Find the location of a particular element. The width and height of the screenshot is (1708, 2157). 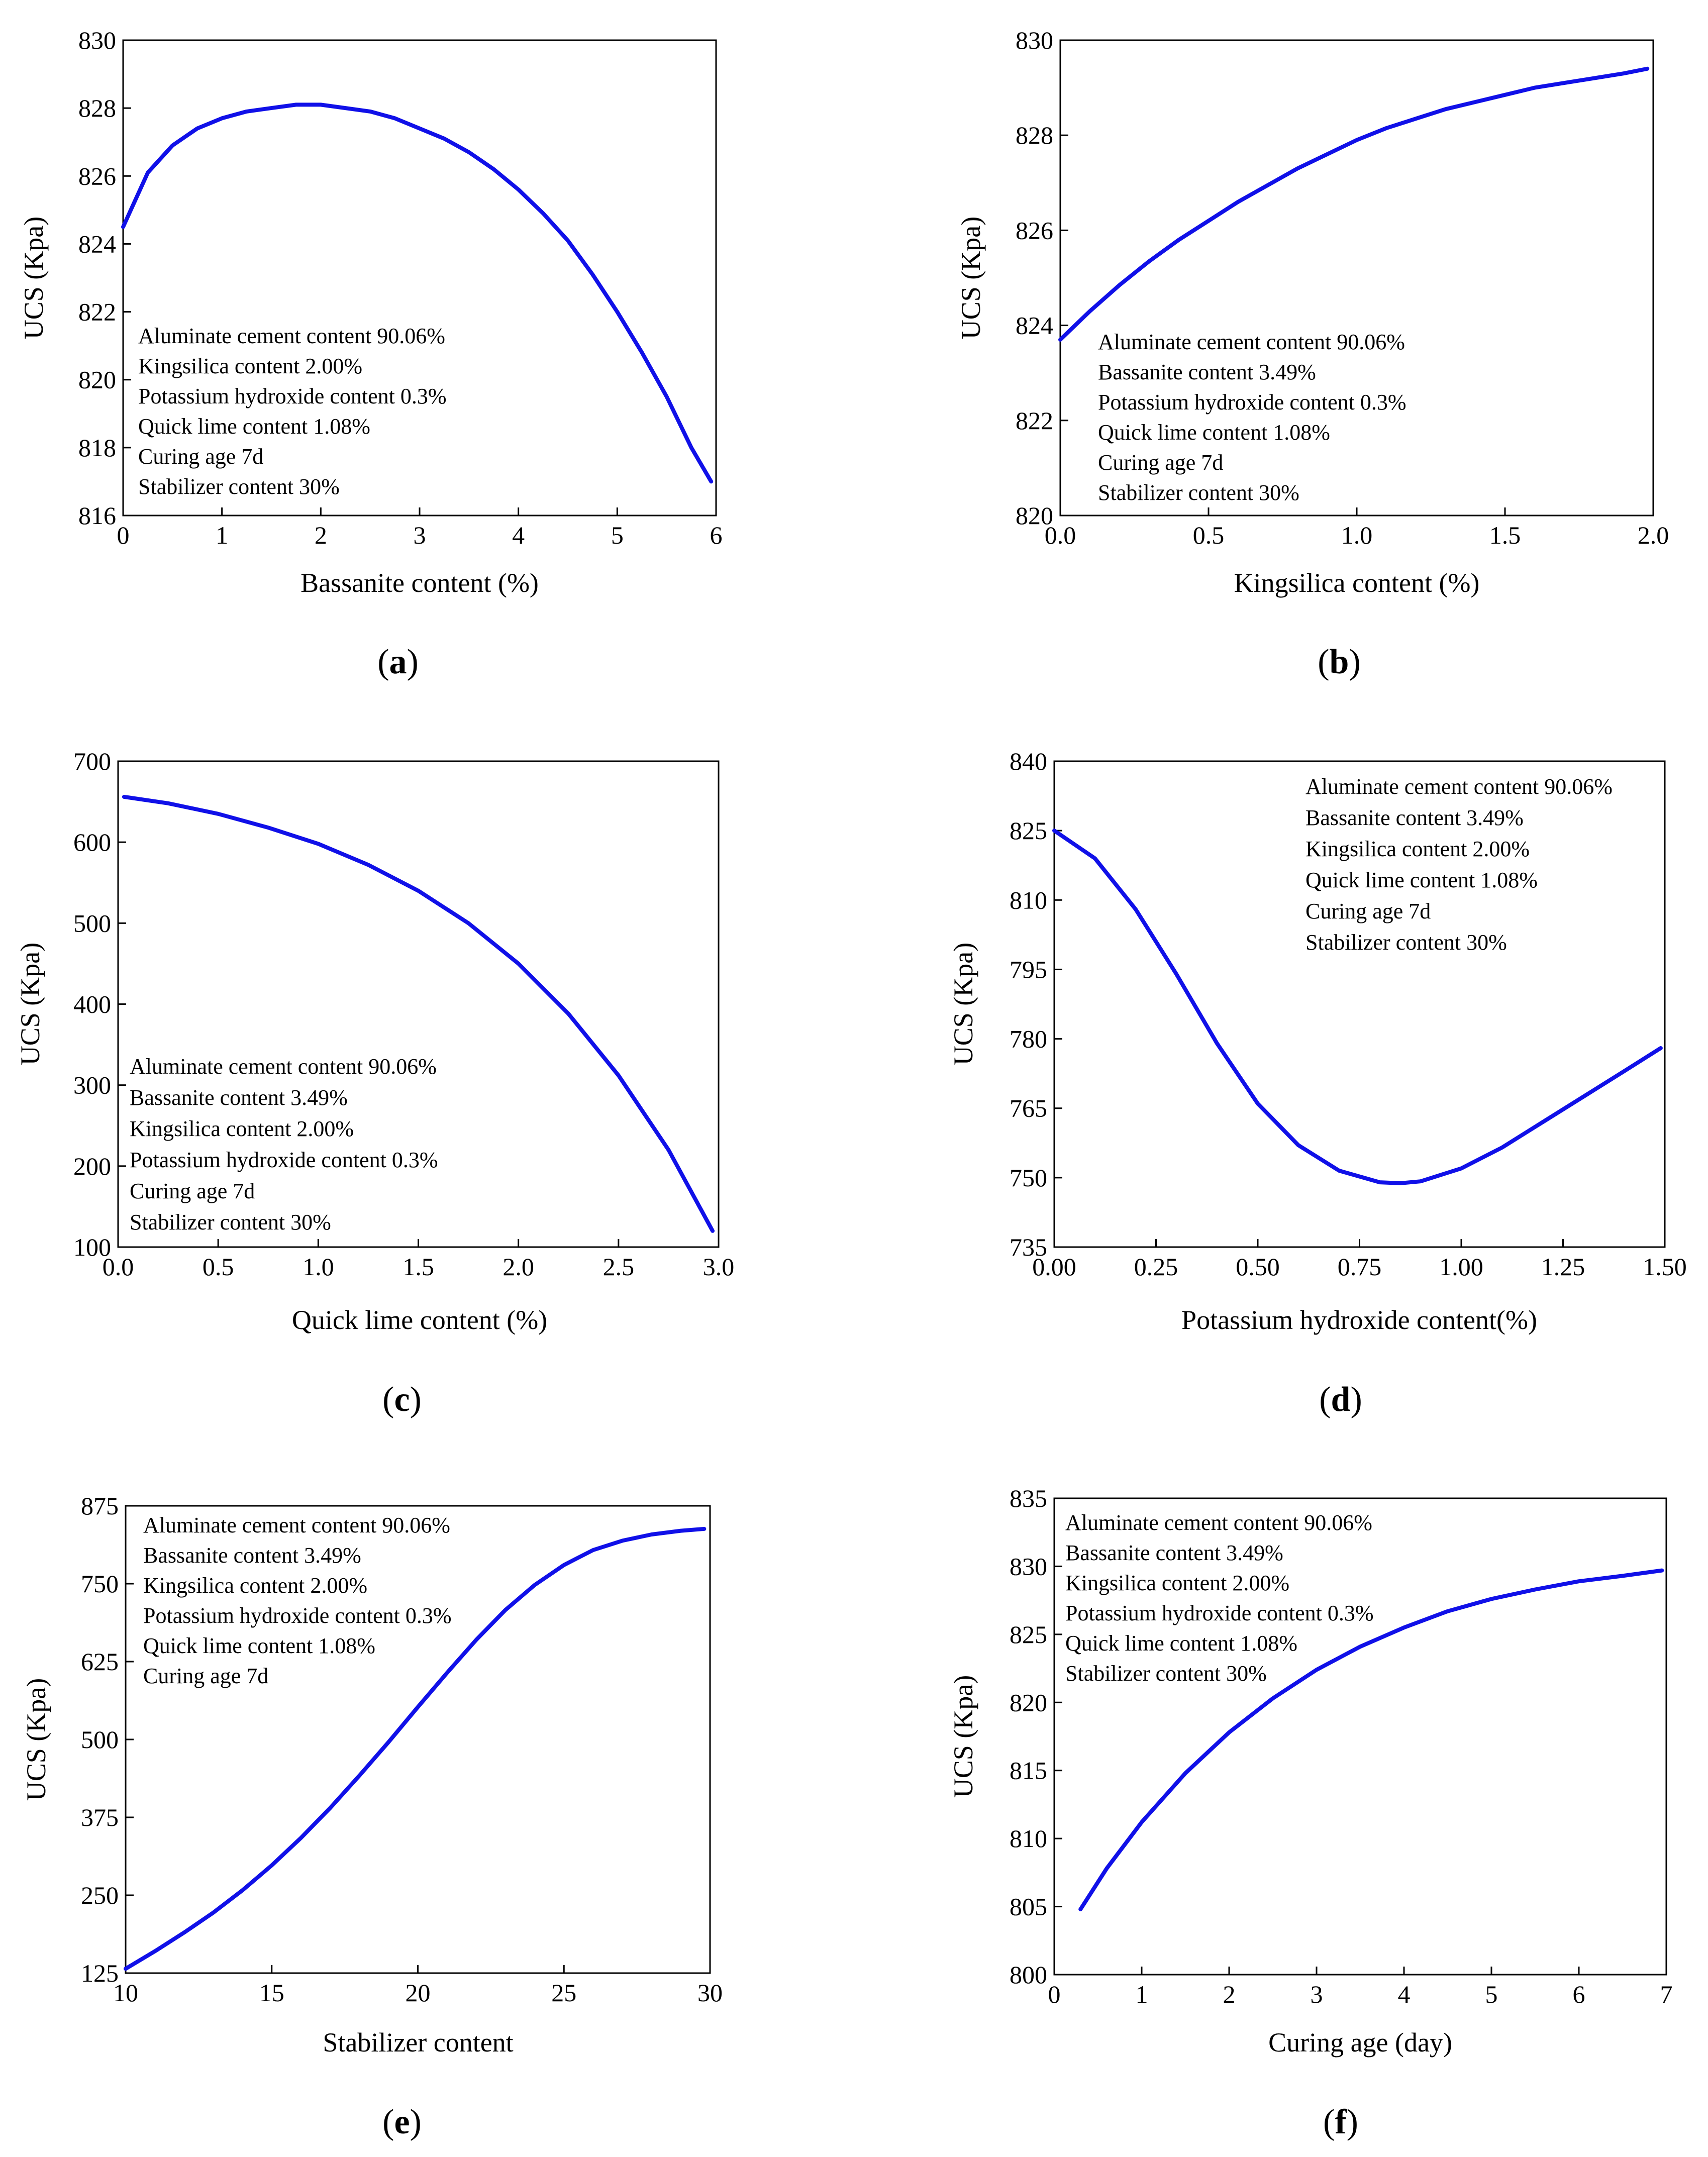

x-tick-label-e-4: 30 is located at coordinates (710, 1993).